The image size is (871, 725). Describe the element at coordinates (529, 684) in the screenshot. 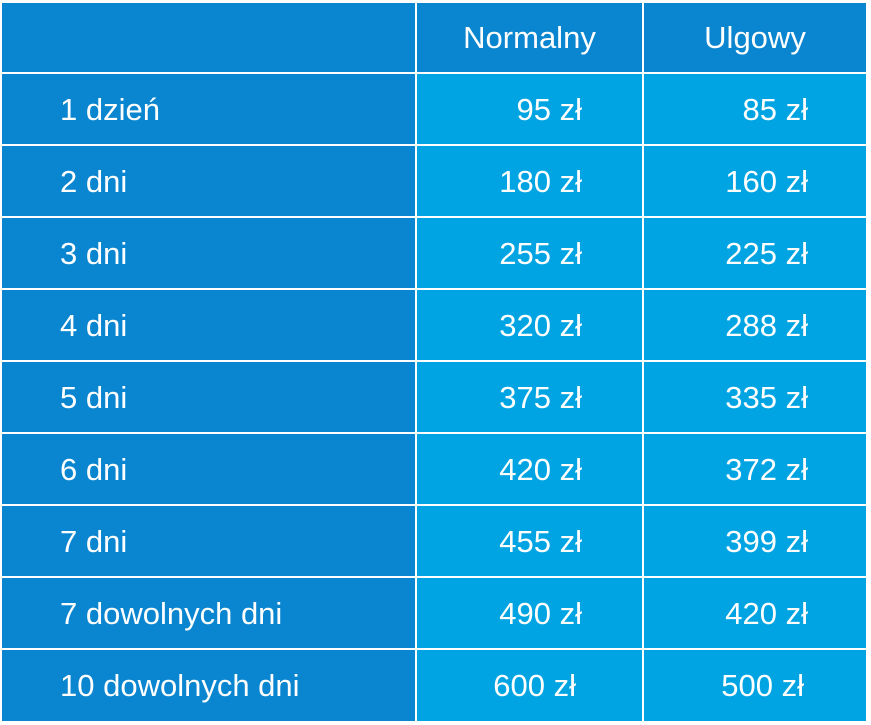

I see `normal-price: 600 zł` at that location.